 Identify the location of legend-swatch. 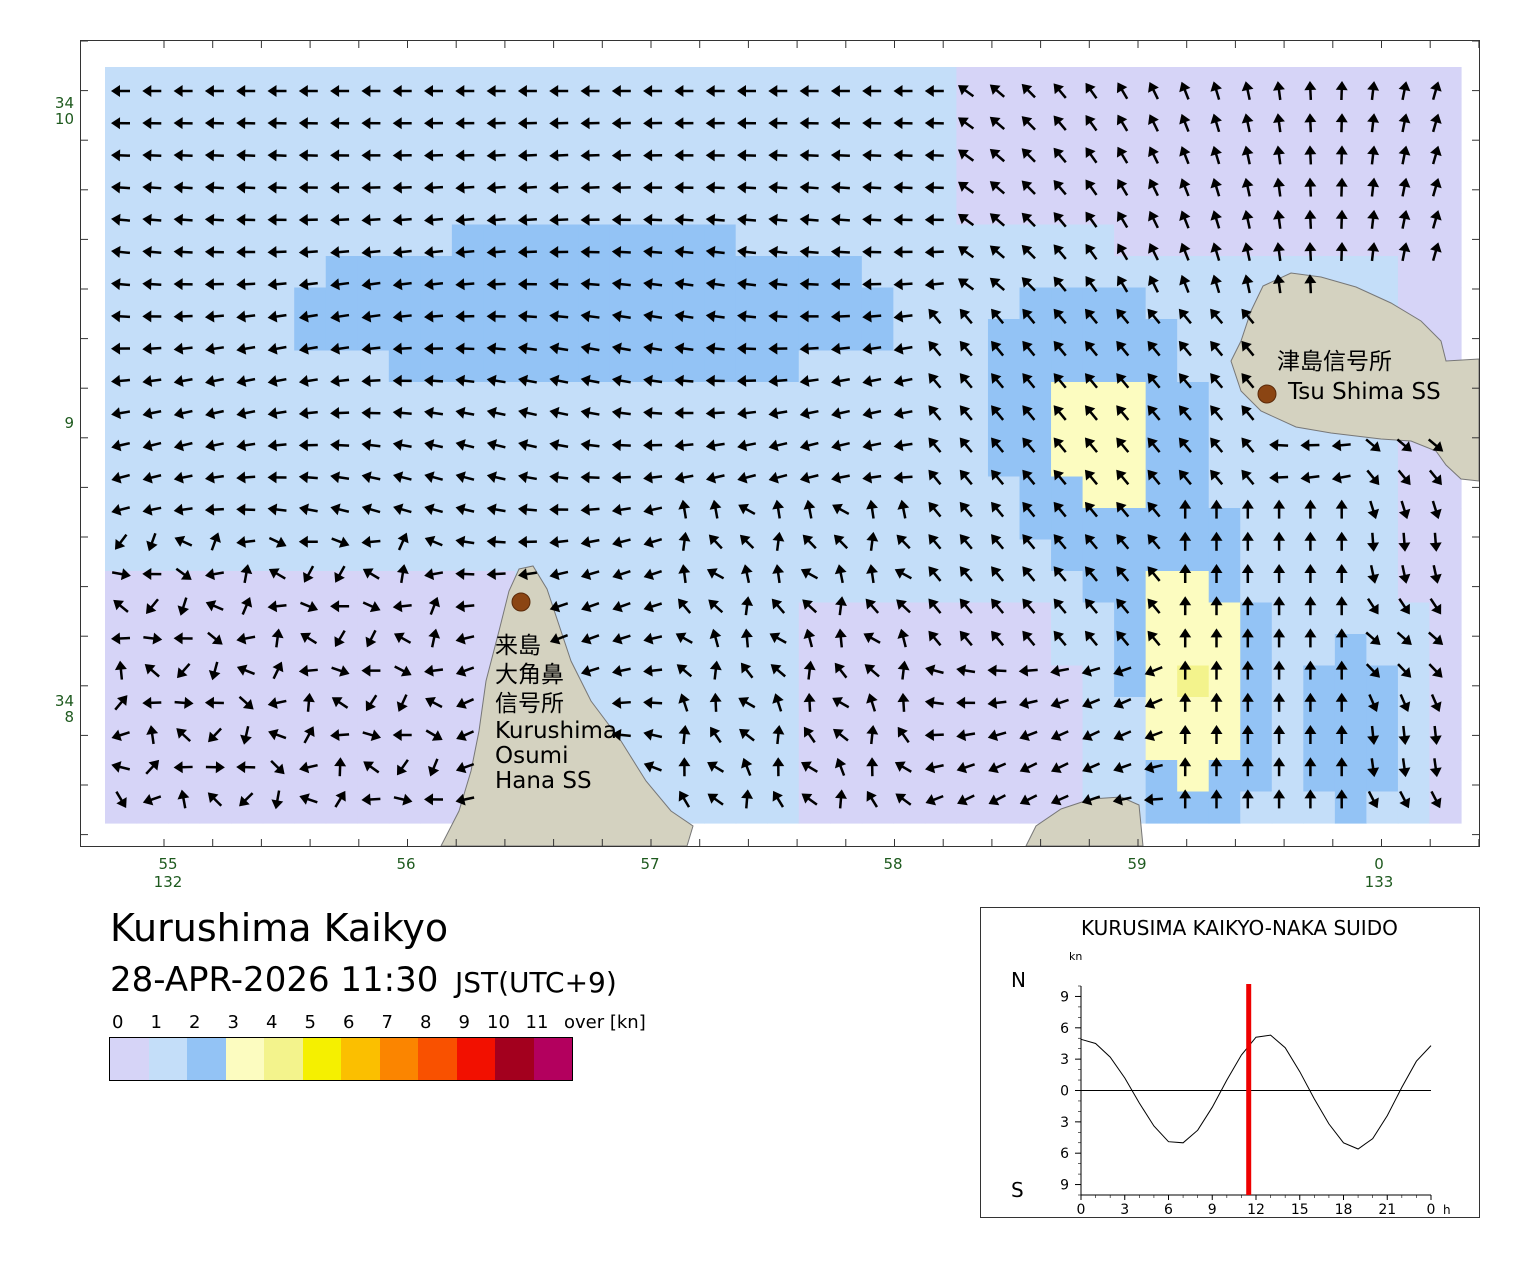
(398, 1059).